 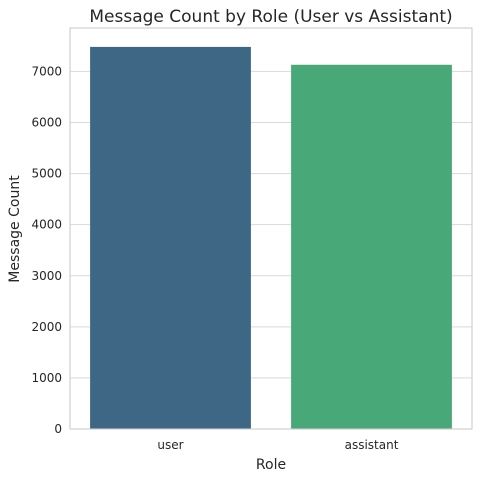 What do you see at coordinates (170, 445) in the screenshot?
I see `x-tick-label-user: user` at bounding box center [170, 445].